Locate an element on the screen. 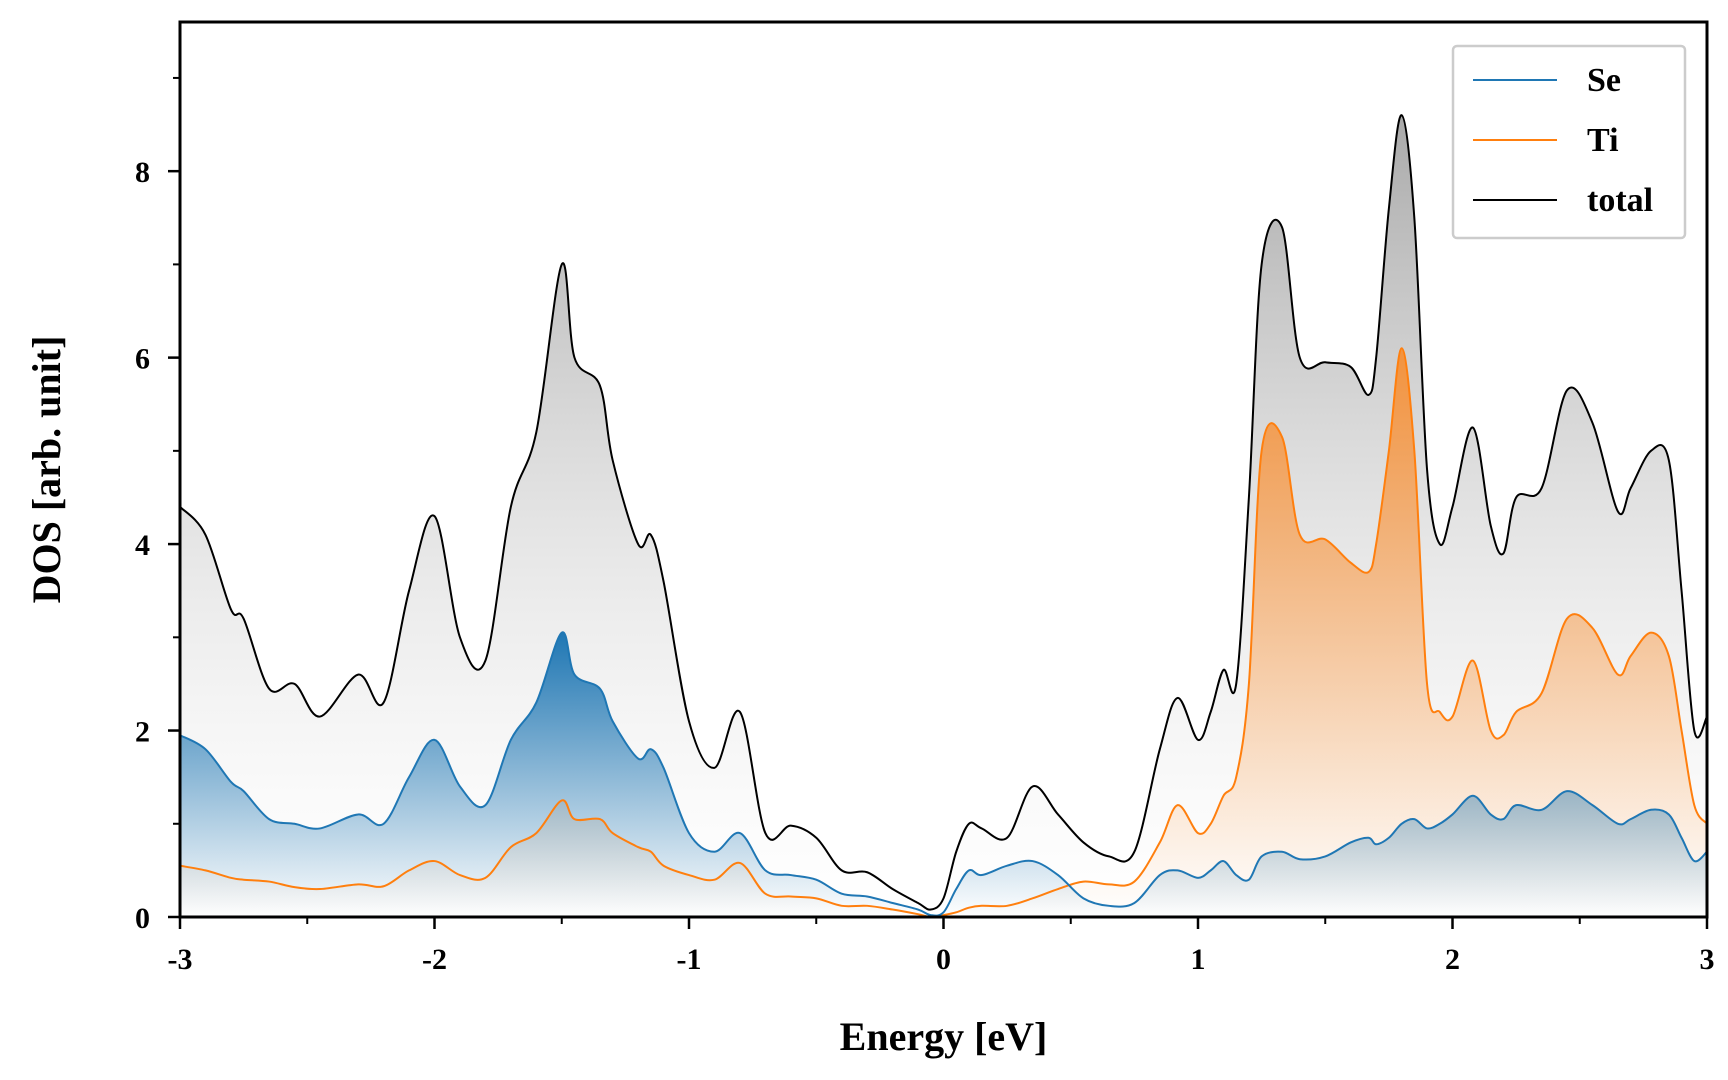  x-tick-label: 2 is located at coordinates (1452, 959).